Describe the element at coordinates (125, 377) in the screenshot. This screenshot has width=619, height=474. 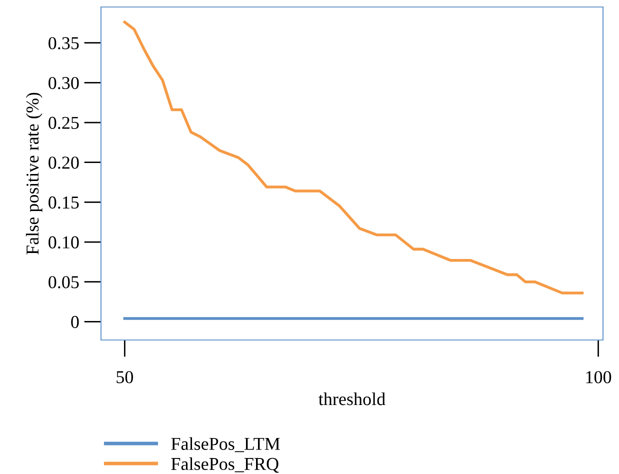
I see `x-tick-label: 50` at that location.